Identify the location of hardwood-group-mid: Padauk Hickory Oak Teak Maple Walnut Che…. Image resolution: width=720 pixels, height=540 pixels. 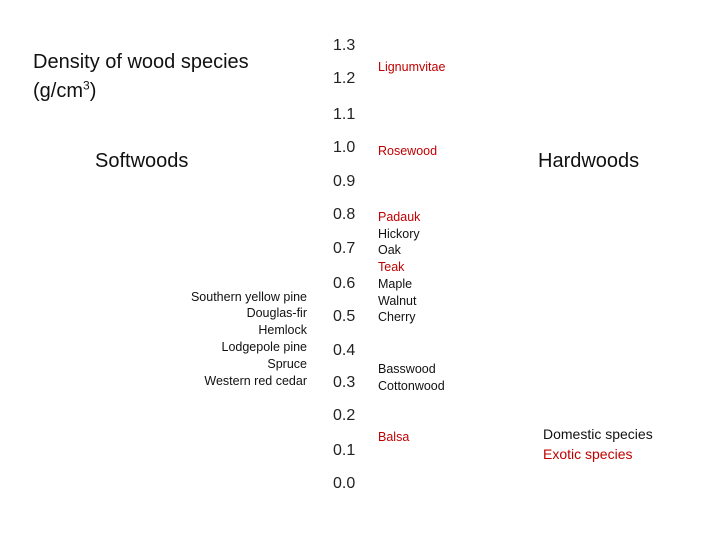
(399, 267).